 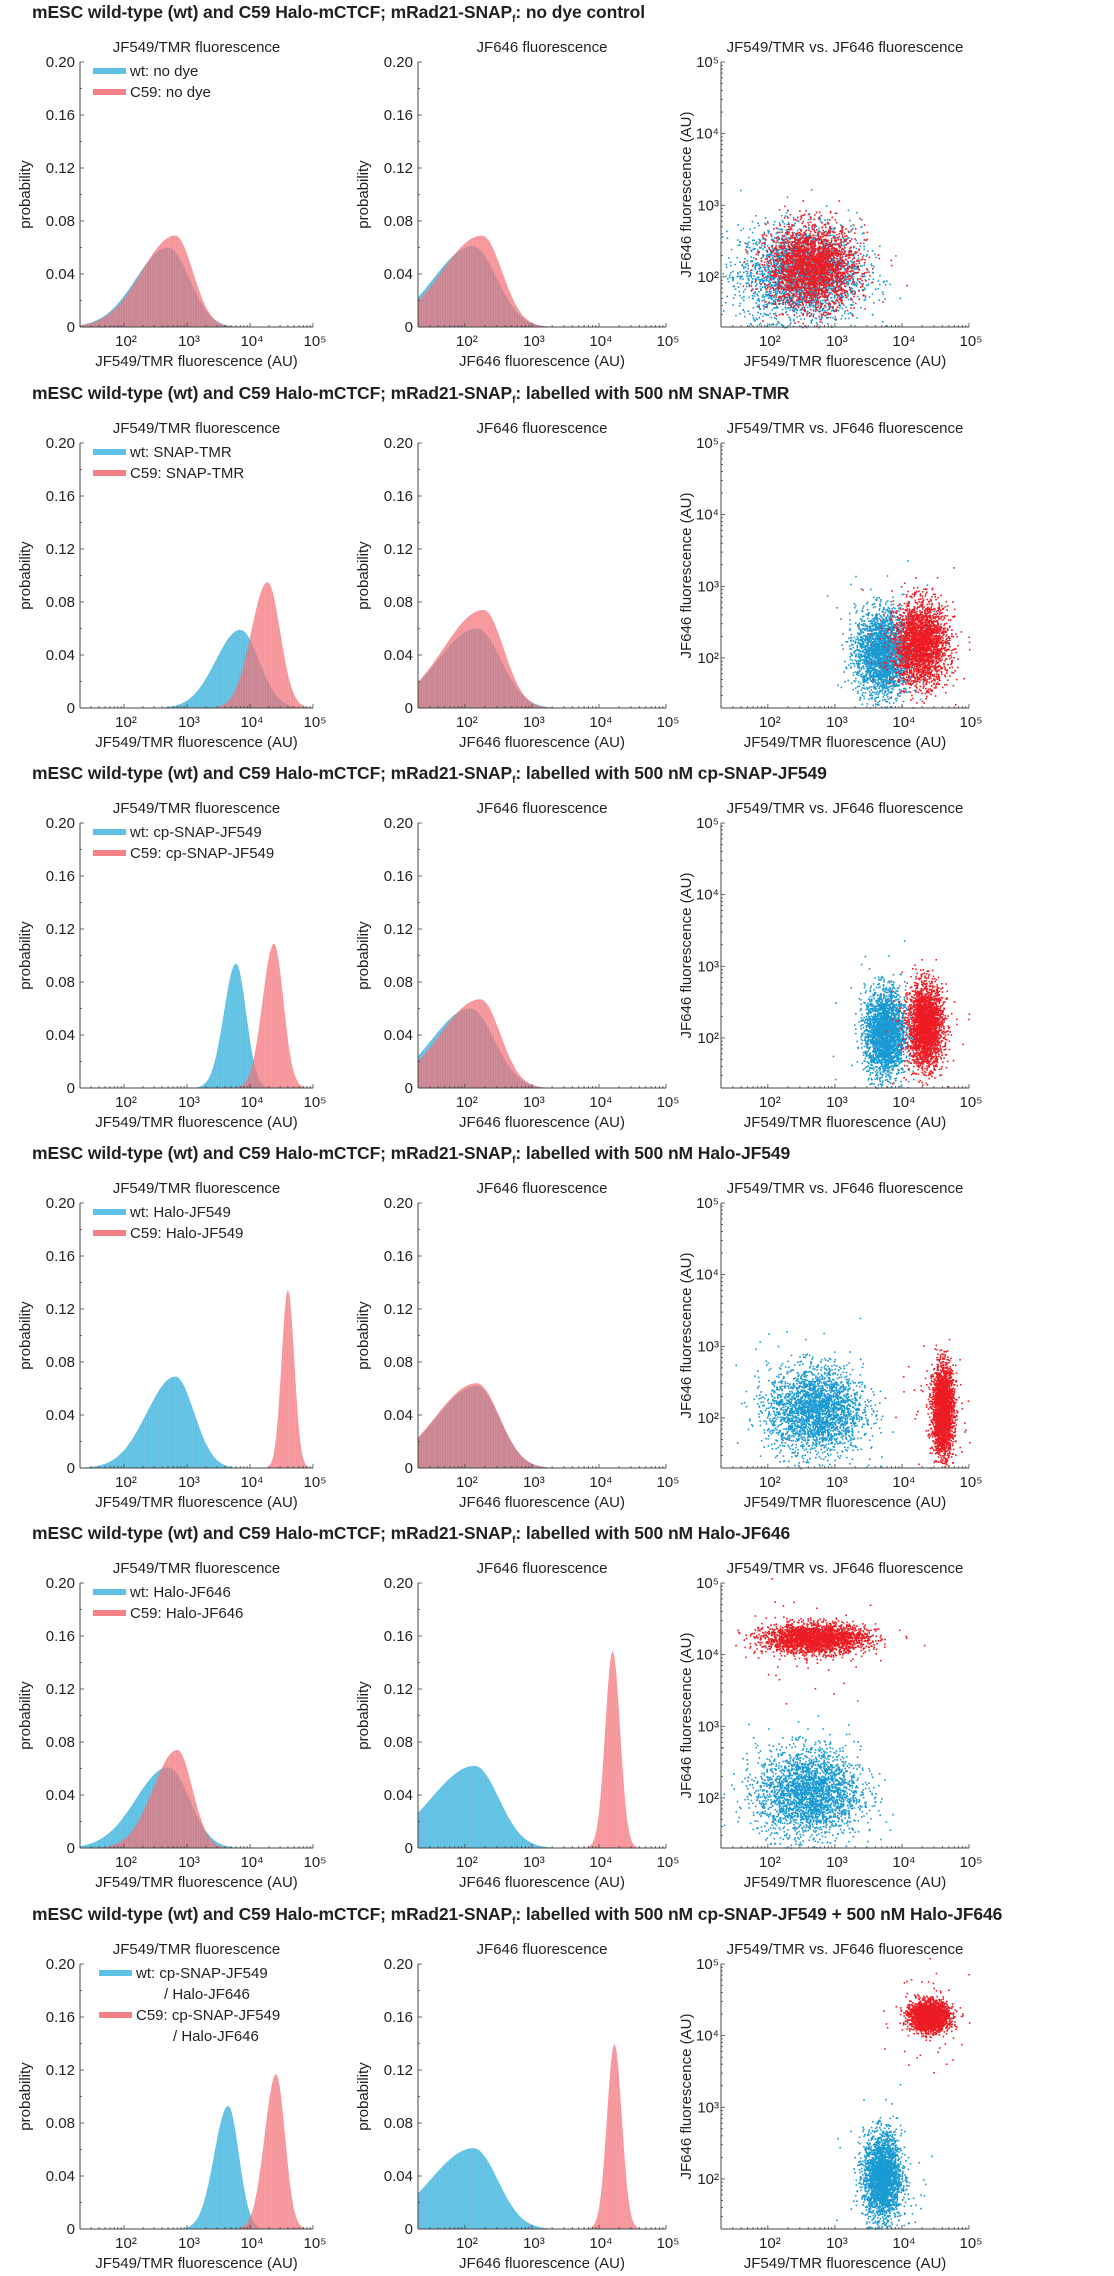 I want to click on x-tick-label: 10⁵, so click(x=668, y=341).